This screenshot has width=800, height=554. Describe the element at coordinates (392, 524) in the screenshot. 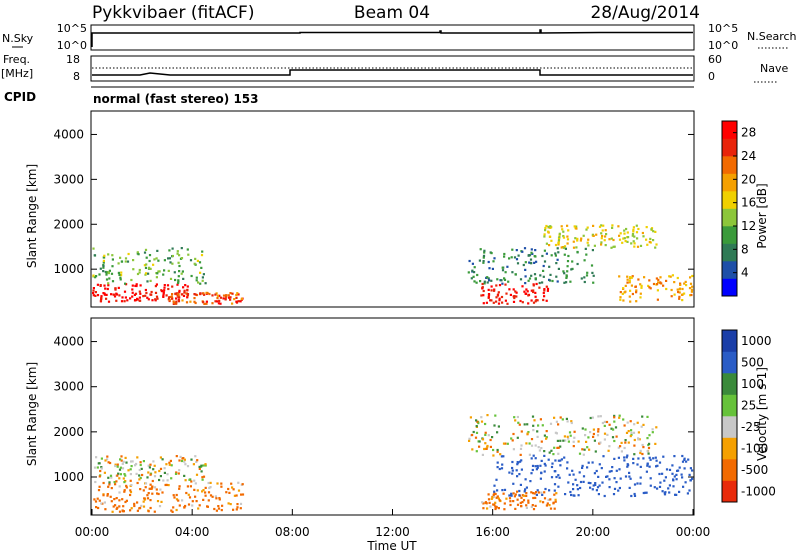

I see `velocity-xticks: 00:00 04:00 08:00 12:00 16:00 20:00 00:00` at that location.